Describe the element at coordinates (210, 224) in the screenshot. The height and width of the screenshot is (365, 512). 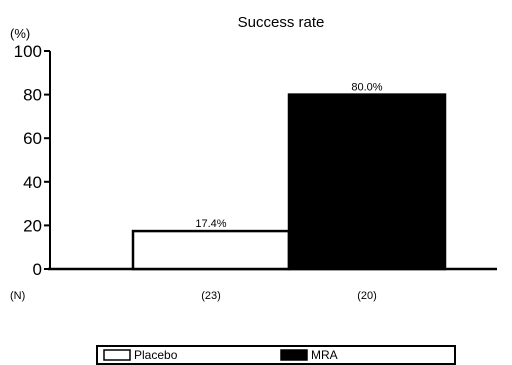
I see `data-label-placebo: 17.4%` at that location.